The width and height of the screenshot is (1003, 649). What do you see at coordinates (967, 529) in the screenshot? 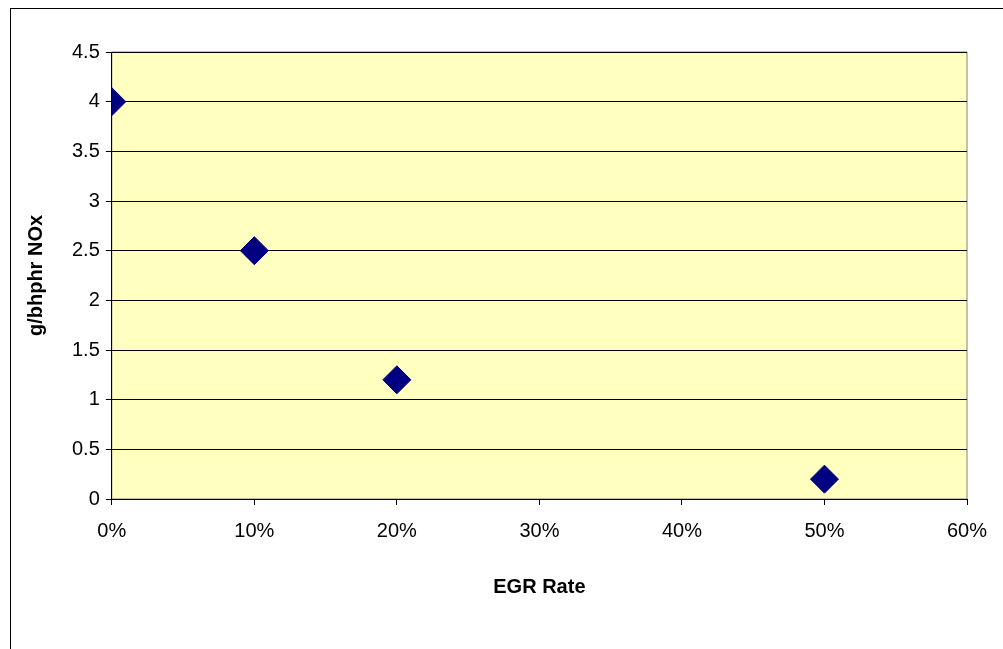
I see `x-tick-label: 60%` at bounding box center [967, 529].